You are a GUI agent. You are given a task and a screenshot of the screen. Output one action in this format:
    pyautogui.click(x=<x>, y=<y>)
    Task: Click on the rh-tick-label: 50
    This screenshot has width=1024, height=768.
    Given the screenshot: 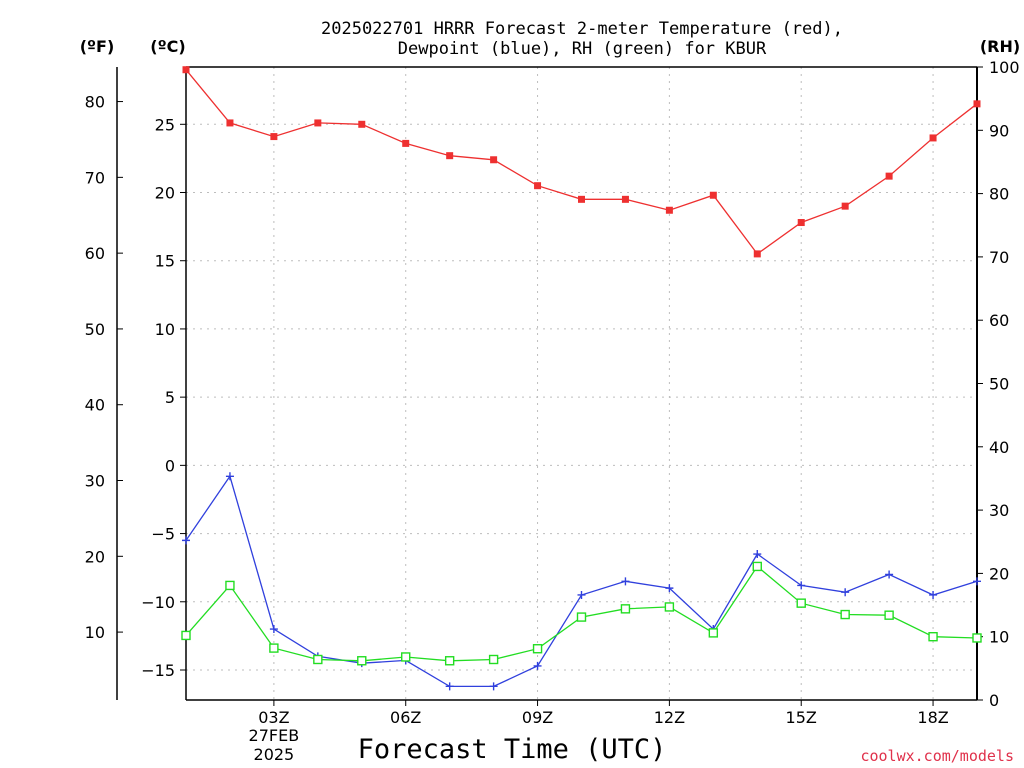 What is the action you would take?
    pyautogui.click(x=999, y=384)
    